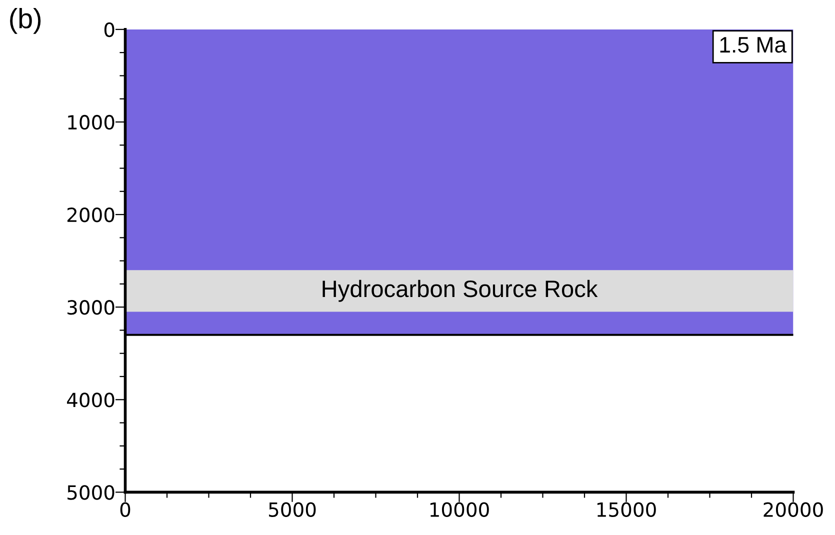  I want to click on band-label: Hydrocarbon Source Rock, so click(460, 291).